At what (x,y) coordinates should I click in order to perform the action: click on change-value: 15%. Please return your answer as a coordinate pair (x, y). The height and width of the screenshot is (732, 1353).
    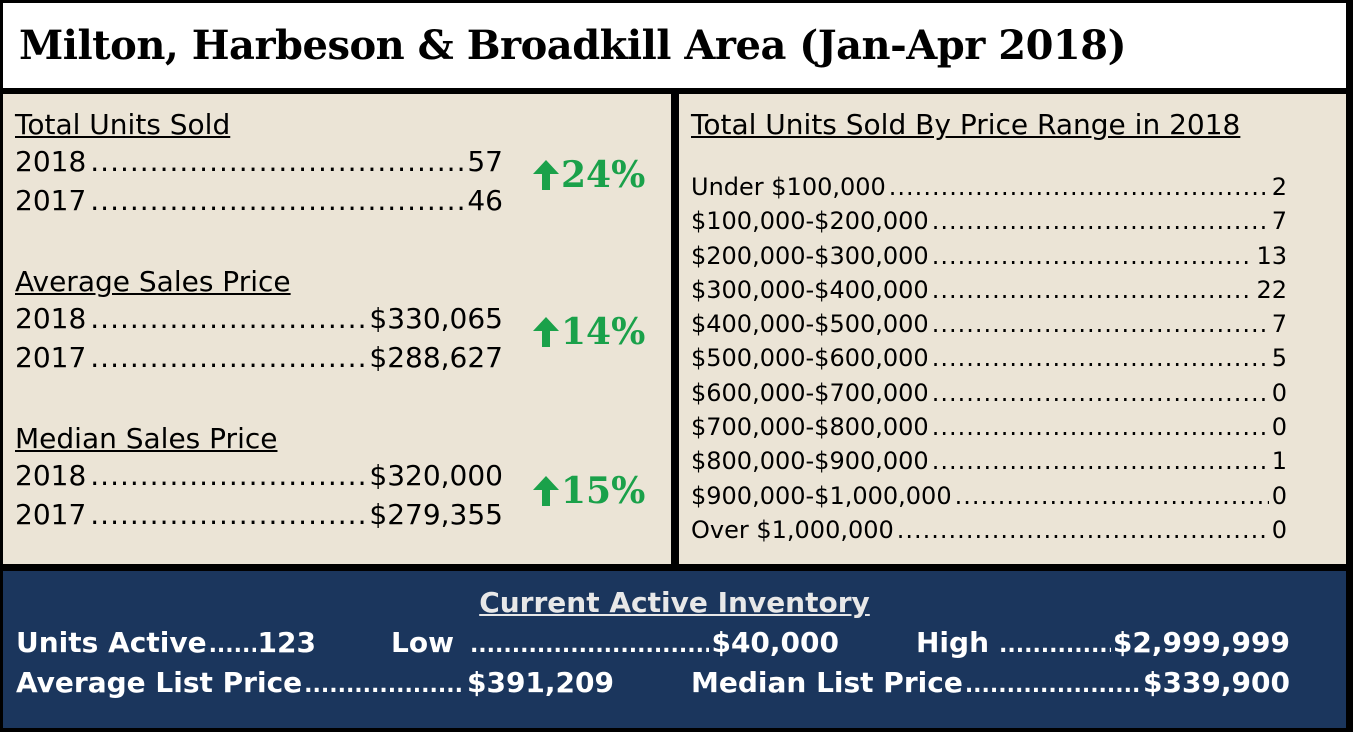
    Looking at the image, I should click on (603, 491).